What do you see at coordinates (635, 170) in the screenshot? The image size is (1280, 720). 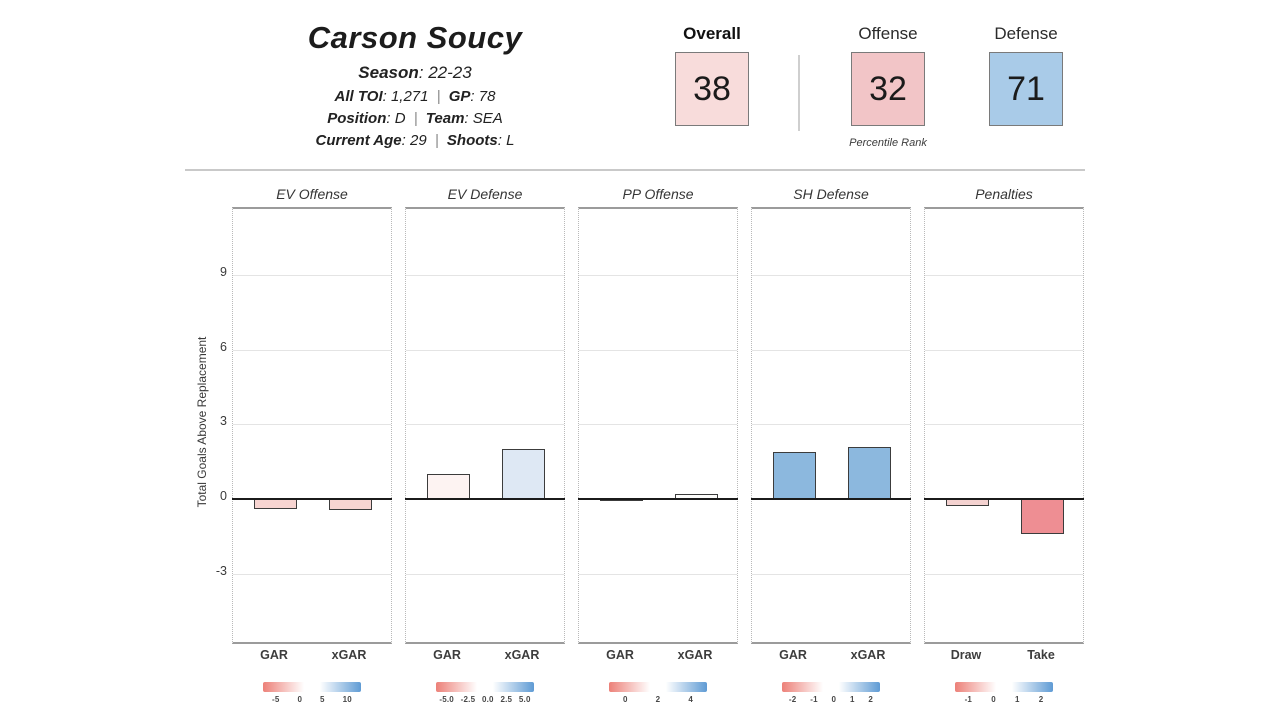 I see `header-divider` at bounding box center [635, 170].